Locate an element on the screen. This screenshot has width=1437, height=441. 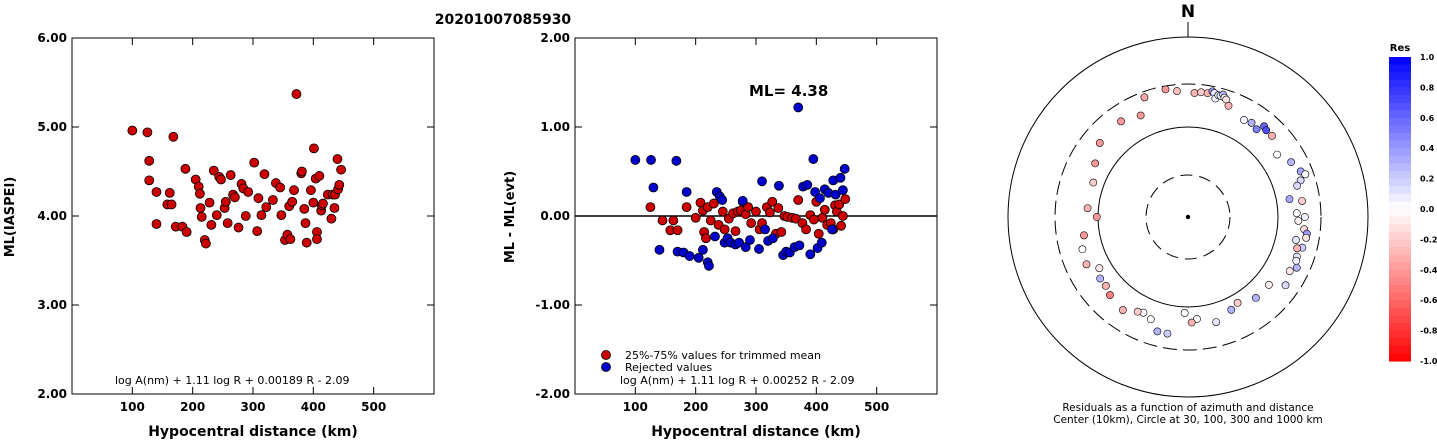
y-tick-label: 6.00 is located at coordinates (52, 38).